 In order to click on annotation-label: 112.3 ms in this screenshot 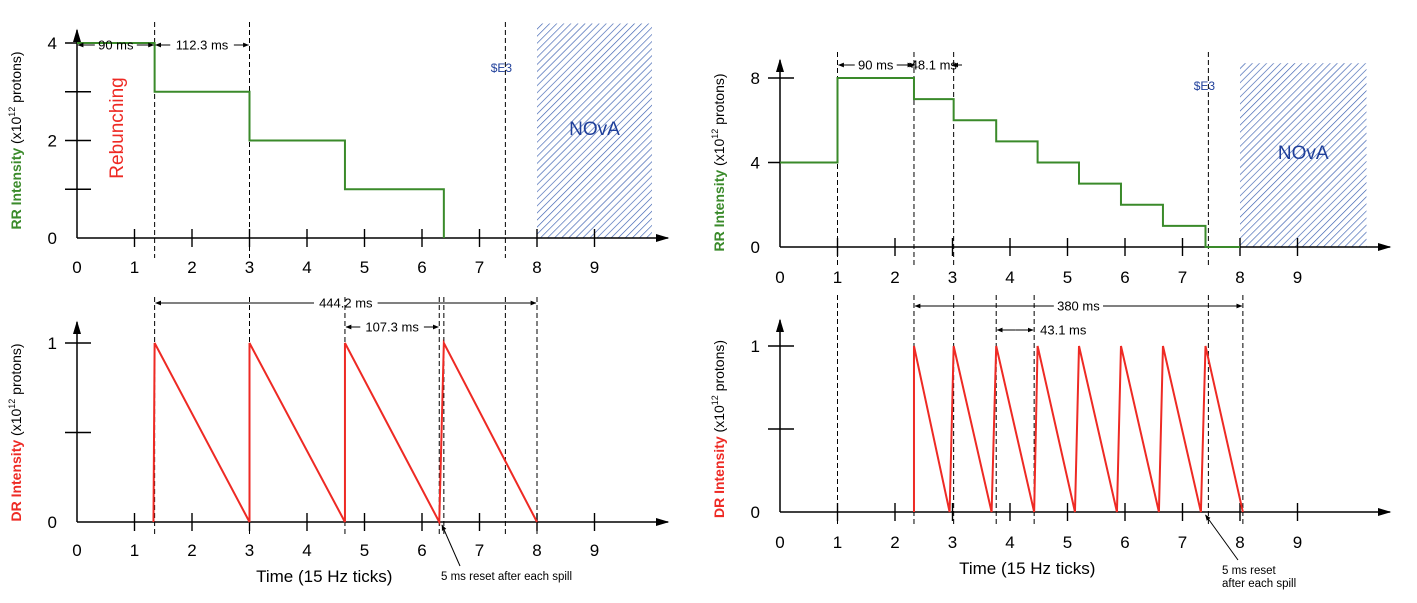, I will do `click(202, 45)`.